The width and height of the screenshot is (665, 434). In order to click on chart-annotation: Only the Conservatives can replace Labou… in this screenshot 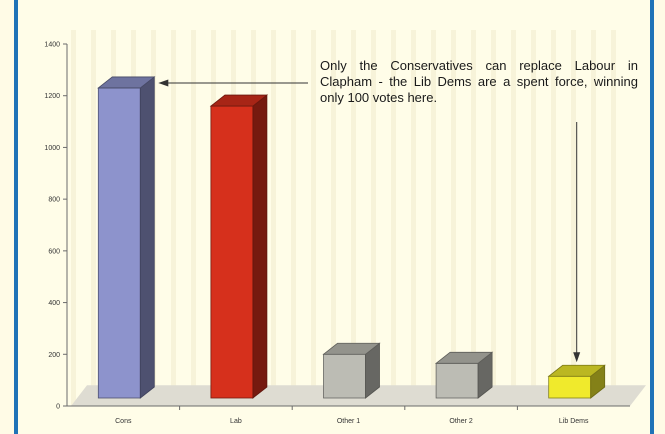, I will do `click(479, 81)`.